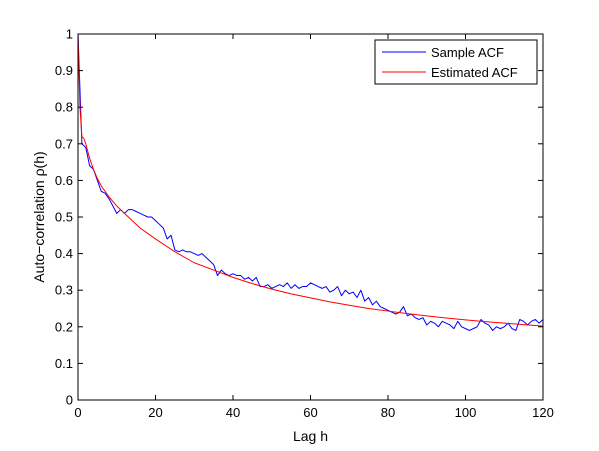  I want to click on y-tick-label: 0.3, so click(64, 290).